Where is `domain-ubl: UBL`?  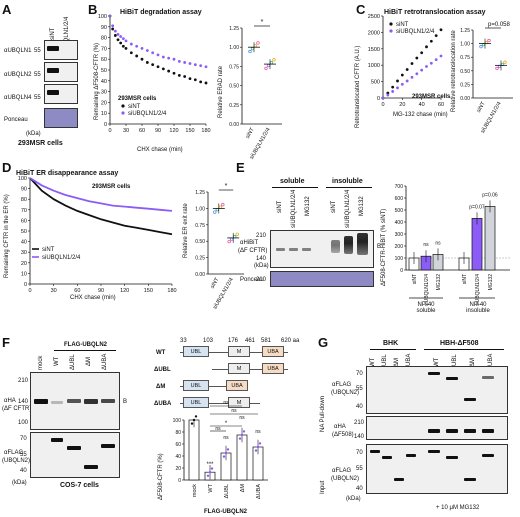
domain-ubl: UBL is located at coordinates (196, 402).